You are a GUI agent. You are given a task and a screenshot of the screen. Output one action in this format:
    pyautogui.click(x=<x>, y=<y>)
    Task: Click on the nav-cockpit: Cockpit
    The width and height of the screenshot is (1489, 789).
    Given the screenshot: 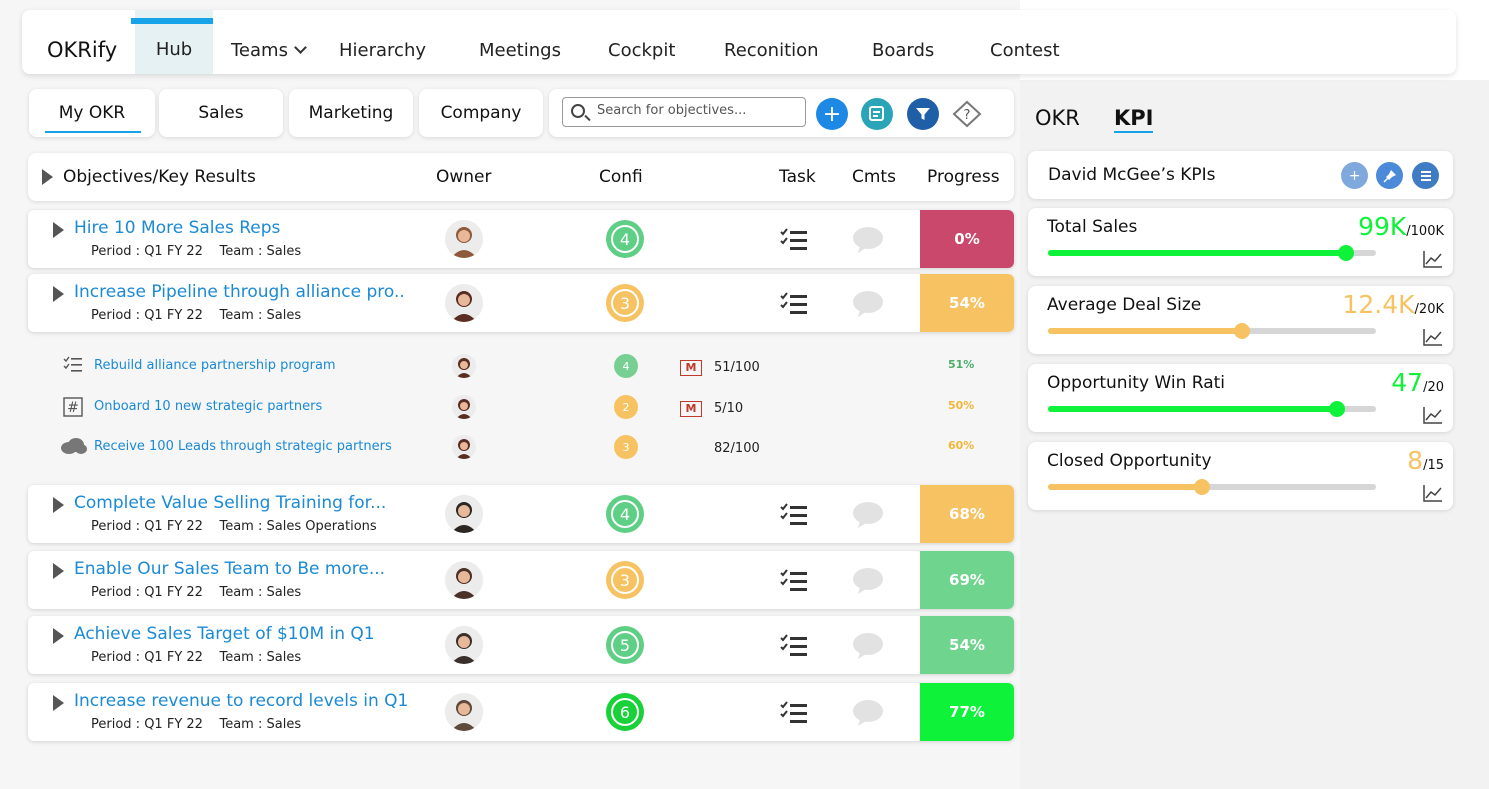 What is the action you would take?
    pyautogui.click(x=642, y=50)
    